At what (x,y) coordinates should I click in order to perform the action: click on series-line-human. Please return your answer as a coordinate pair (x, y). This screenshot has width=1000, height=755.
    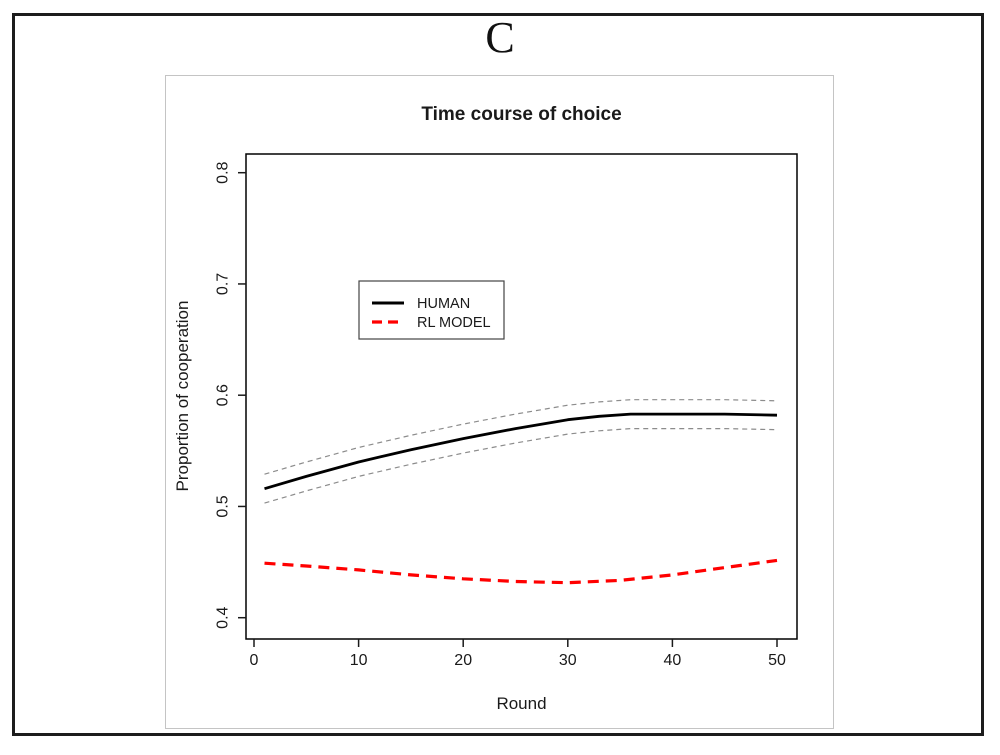
    Looking at the image, I should click on (521, 451).